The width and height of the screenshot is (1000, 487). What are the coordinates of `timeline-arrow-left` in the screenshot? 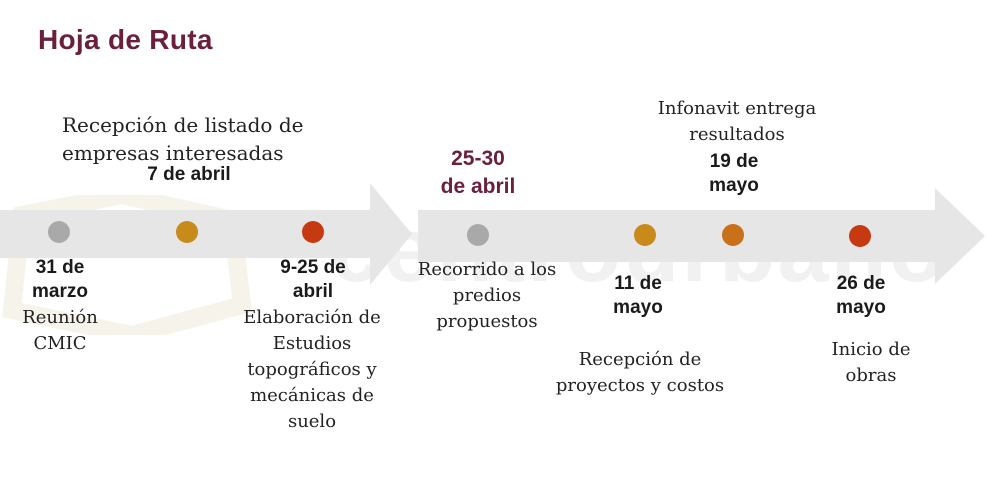 It's located at (206, 234).